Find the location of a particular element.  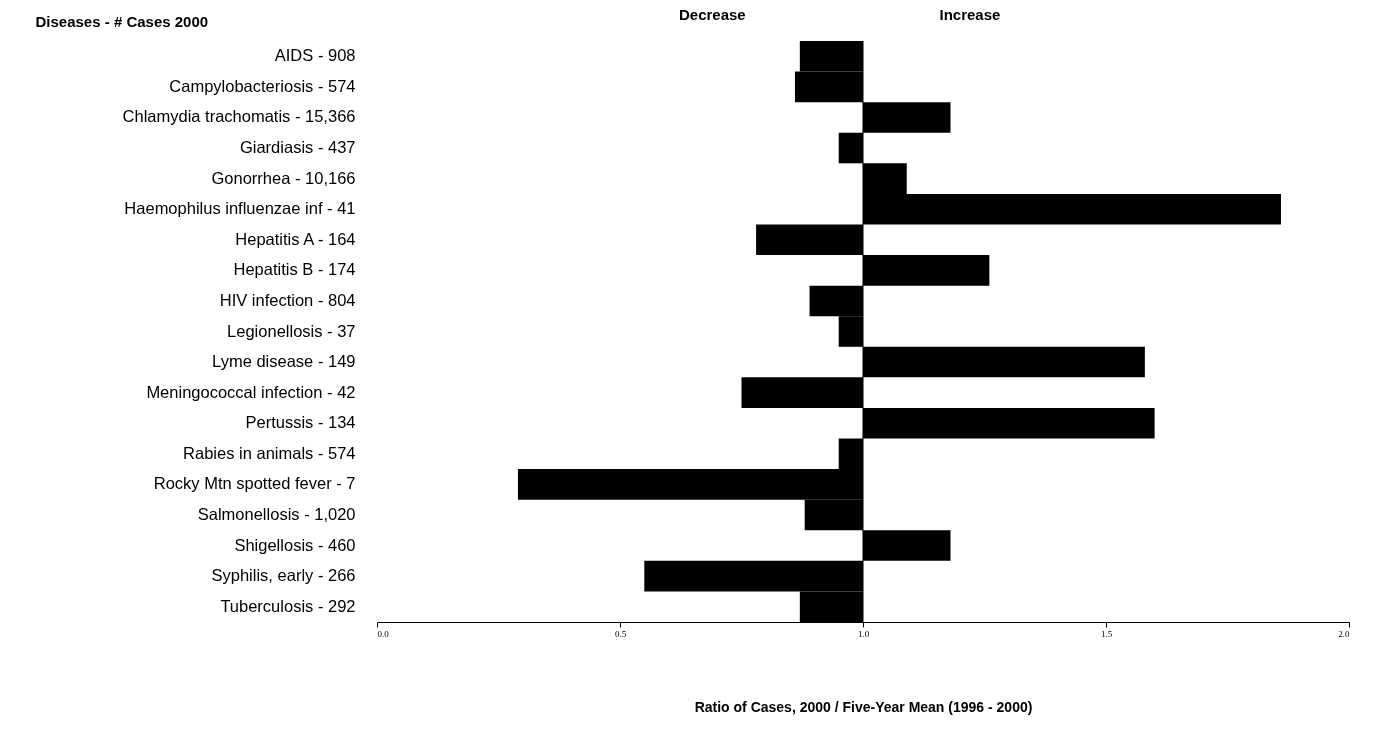

y-axis-title: Diseases - # Cases 2000 is located at coordinates (122, 21).